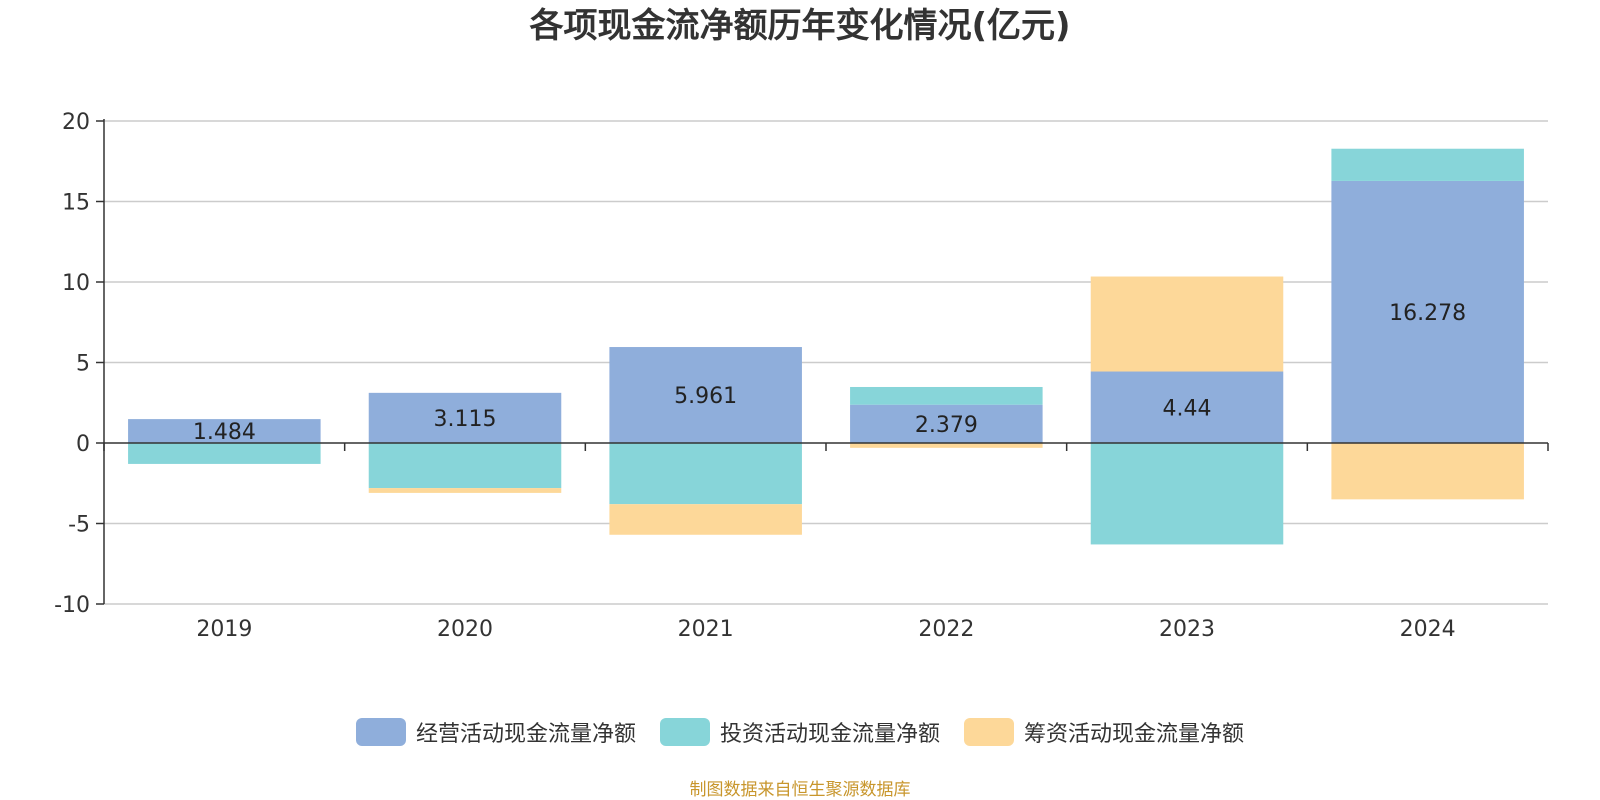  What do you see at coordinates (829, 734) in the screenshot?
I see `legend-label-investing: 投资活动现金流量净额` at bounding box center [829, 734].